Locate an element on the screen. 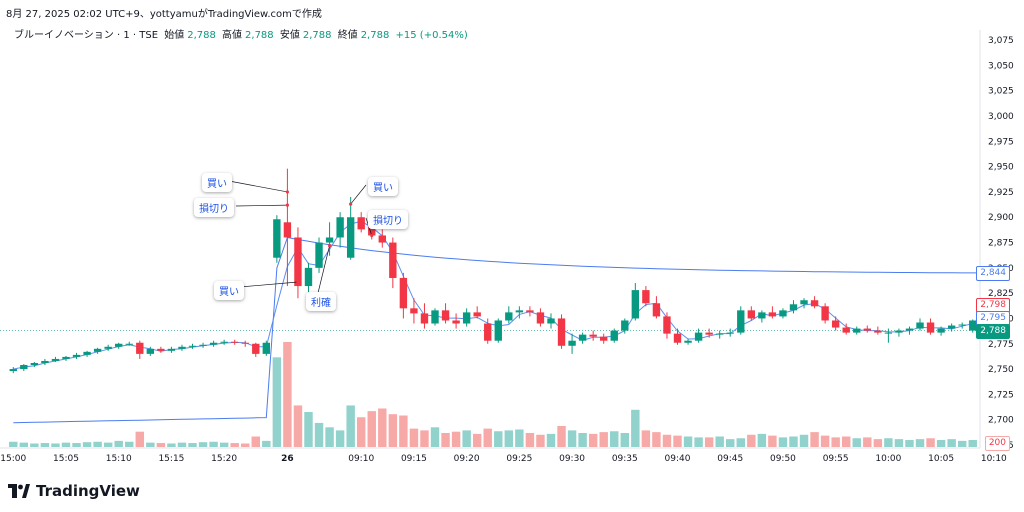 The height and width of the screenshot is (512, 1024). x-tick-label: 09:10 is located at coordinates (361, 459).